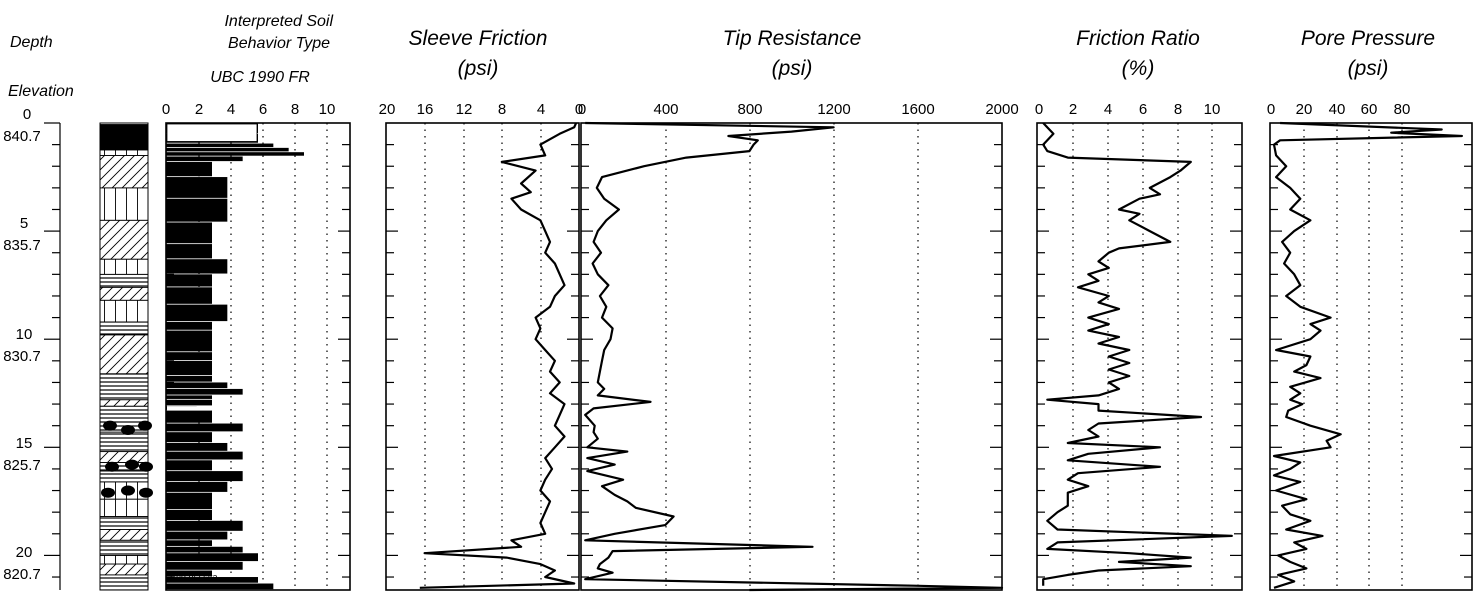 Image resolution: width=1475 pixels, height=593 pixels. What do you see at coordinates (1212, 109) in the screenshot?
I see `fr-tick-label: 10` at bounding box center [1212, 109].